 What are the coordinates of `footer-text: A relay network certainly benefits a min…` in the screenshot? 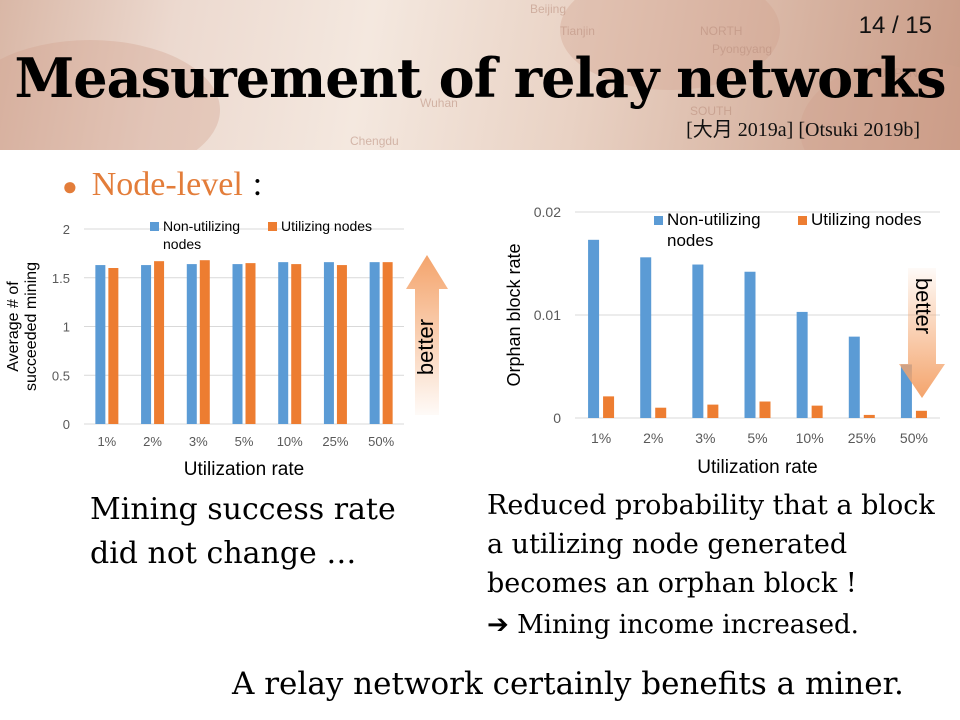 It's located at (568, 684).